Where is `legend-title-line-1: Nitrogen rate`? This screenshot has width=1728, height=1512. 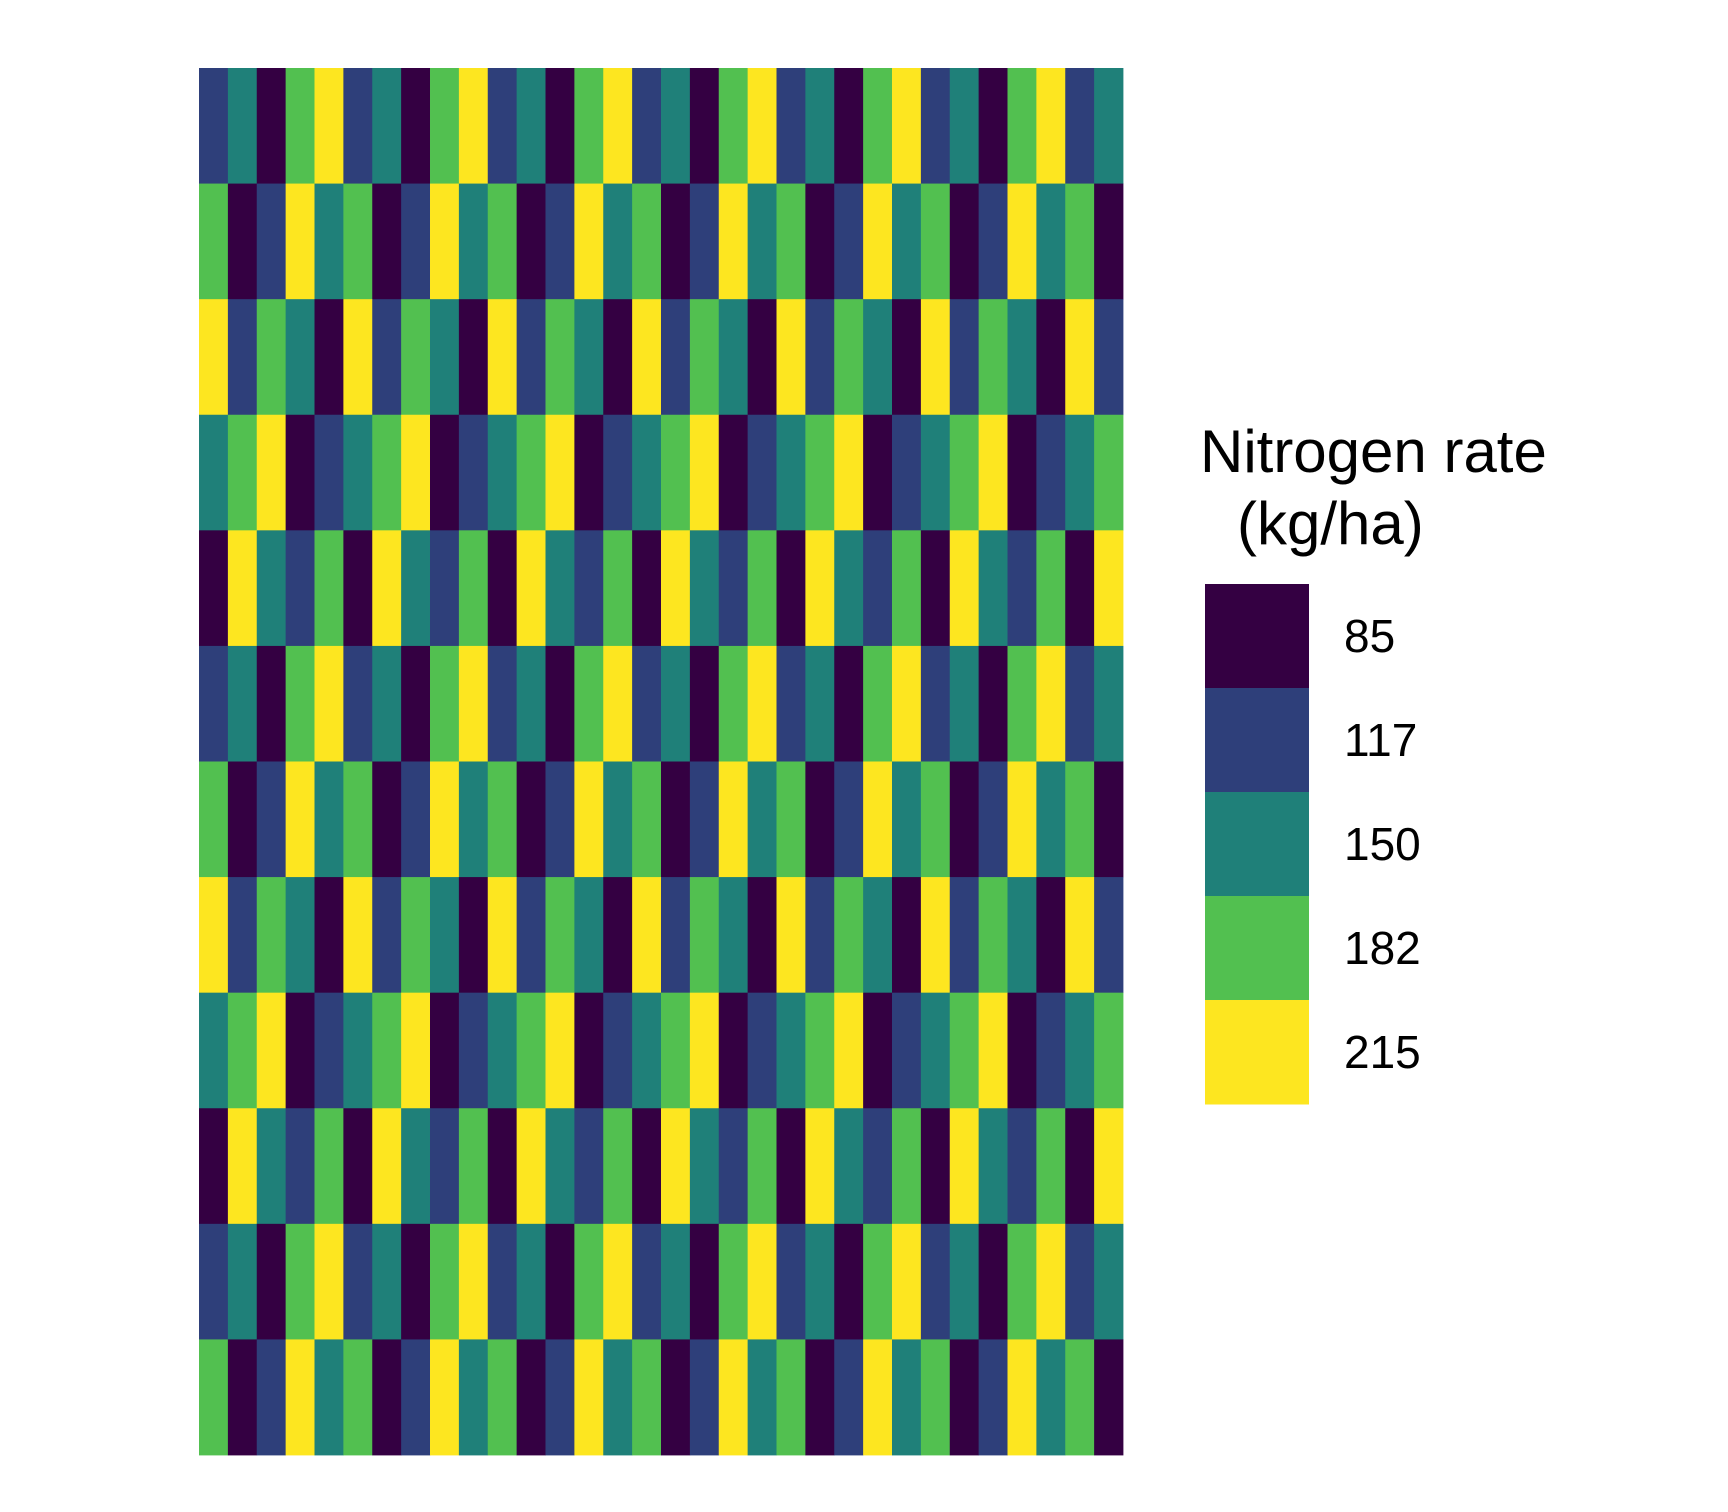
legend-title-line-1: Nitrogen rate is located at coordinates (1373, 451).